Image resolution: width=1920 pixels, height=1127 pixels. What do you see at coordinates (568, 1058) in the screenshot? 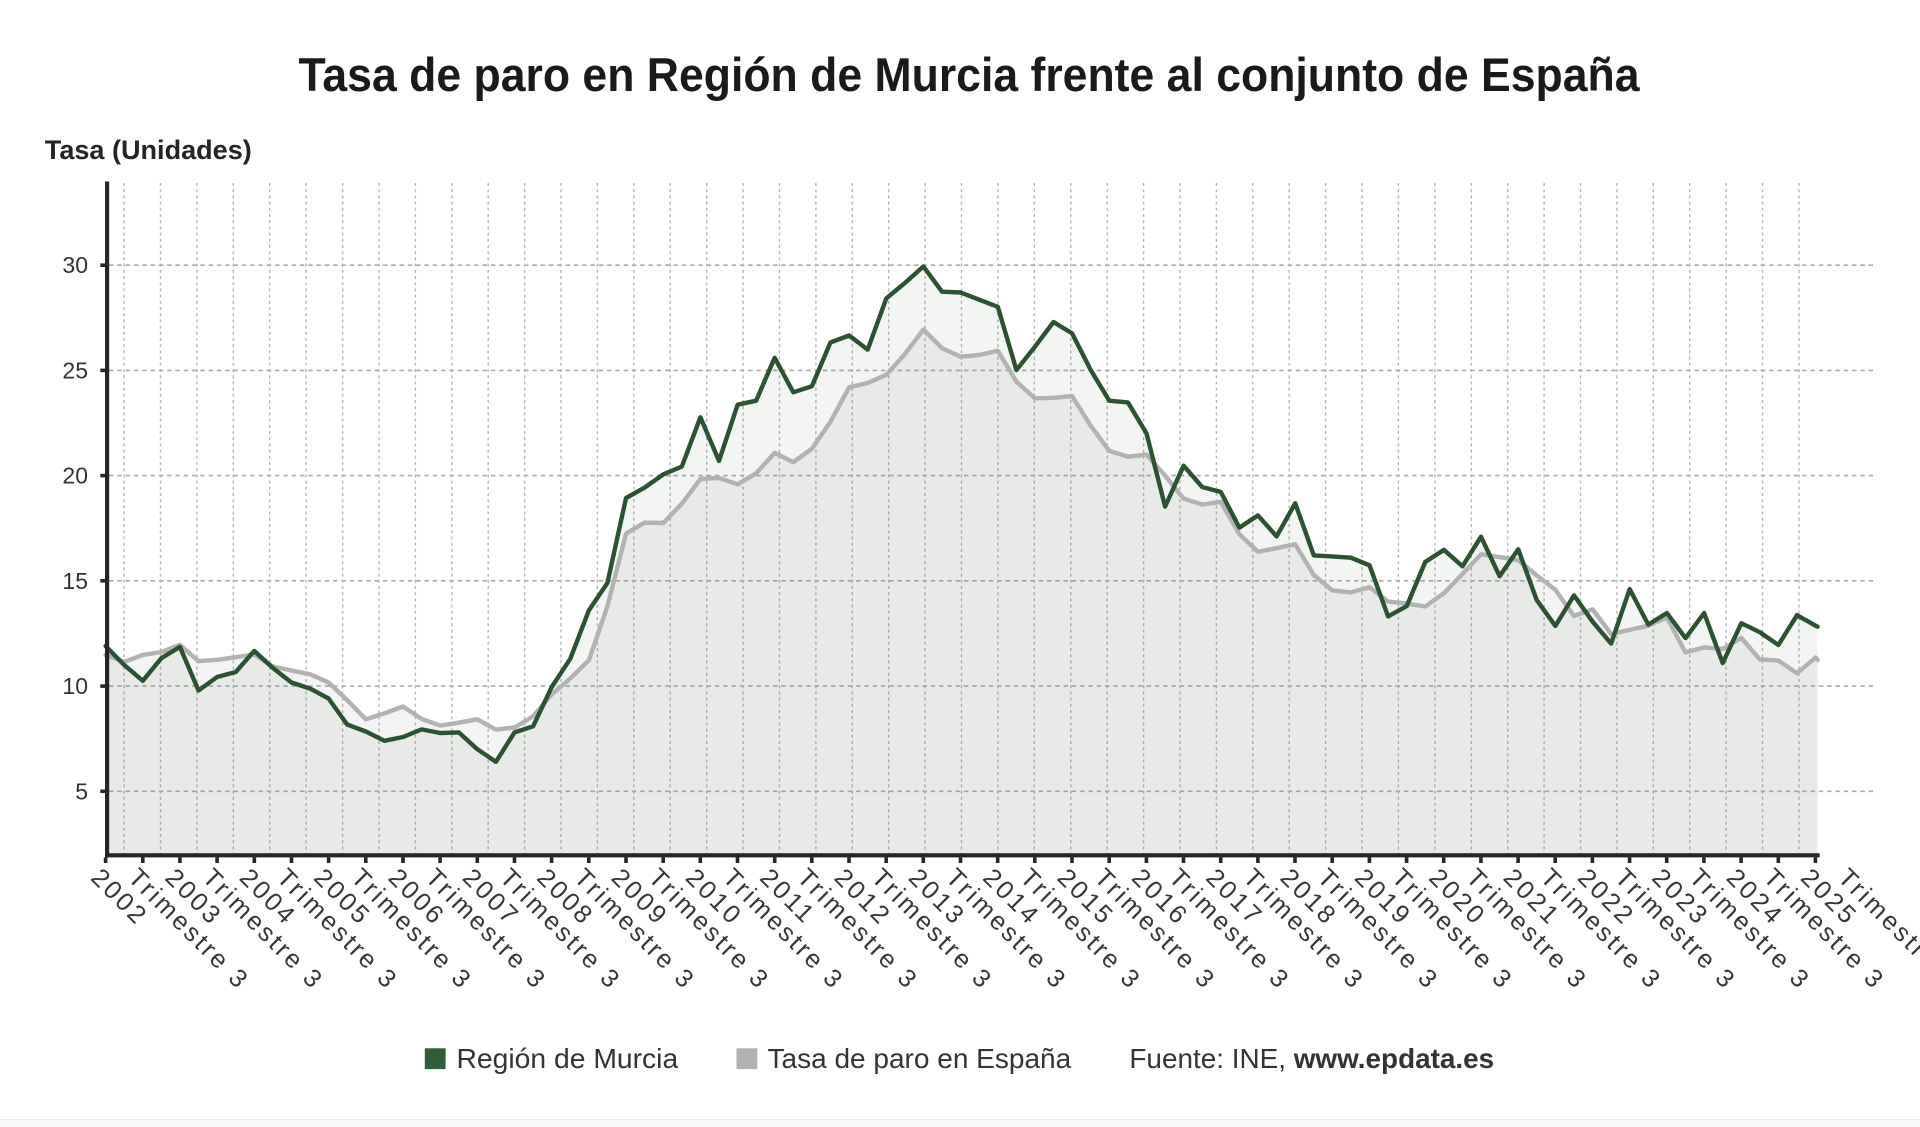
I see `svg-text: Región de Murcia` at bounding box center [568, 1058].